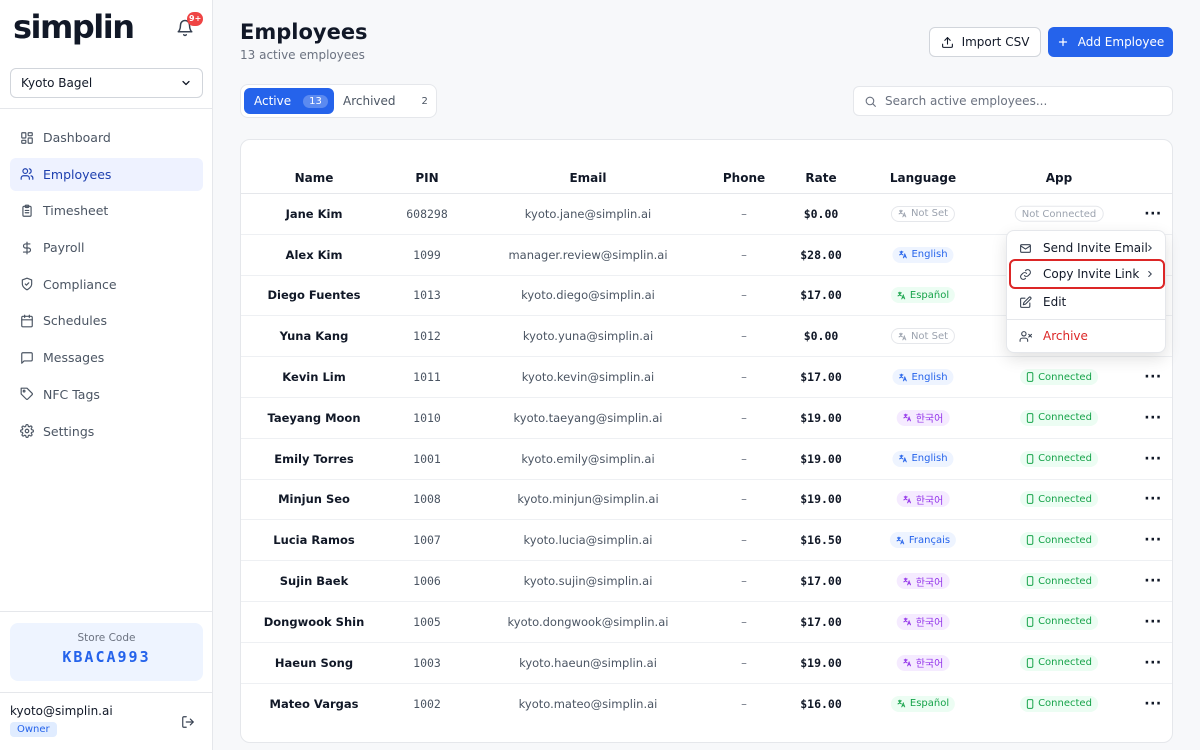 This screenshot has height=750, width=1200. I want to click on language-label: Français, so click(929, 540).